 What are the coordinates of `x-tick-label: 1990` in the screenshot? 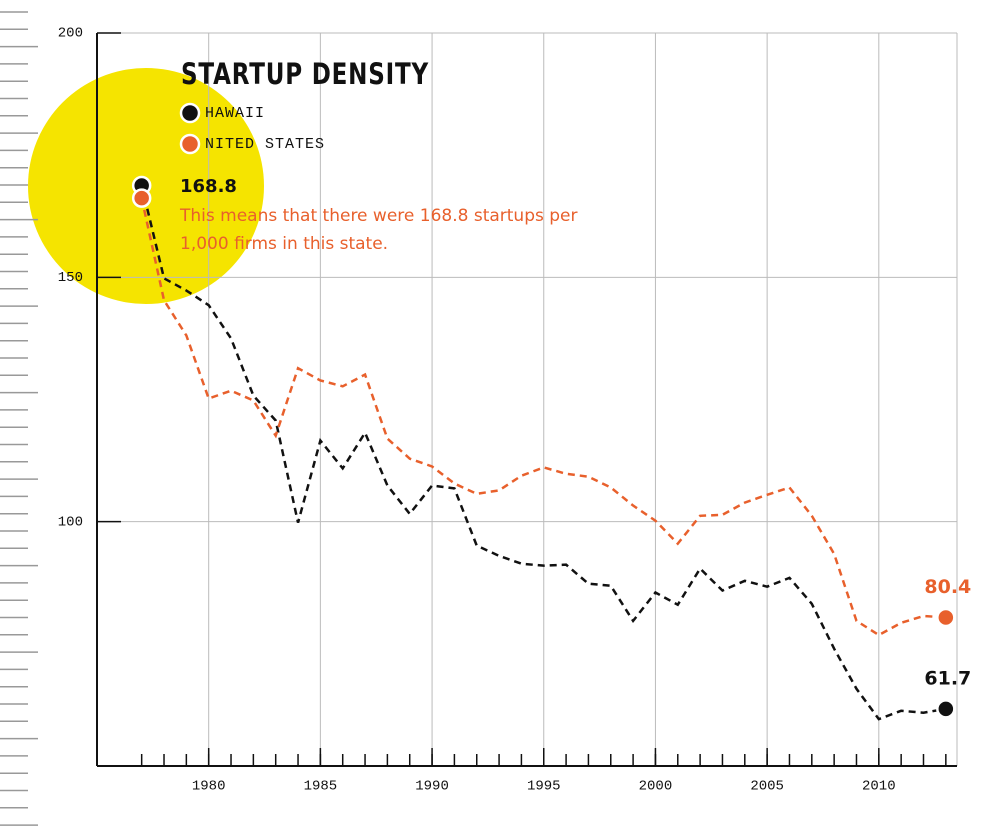 It's located at (432, 787).